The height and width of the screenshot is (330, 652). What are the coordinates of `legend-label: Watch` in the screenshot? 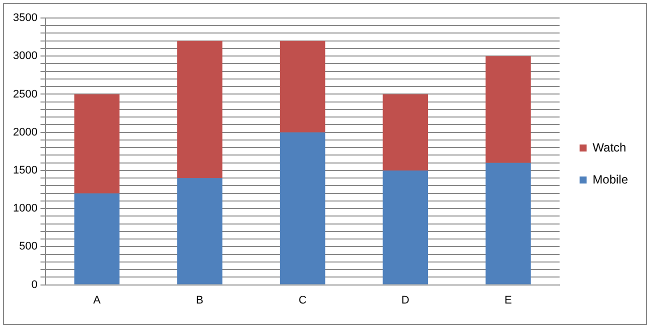 It's located at (609, 147).